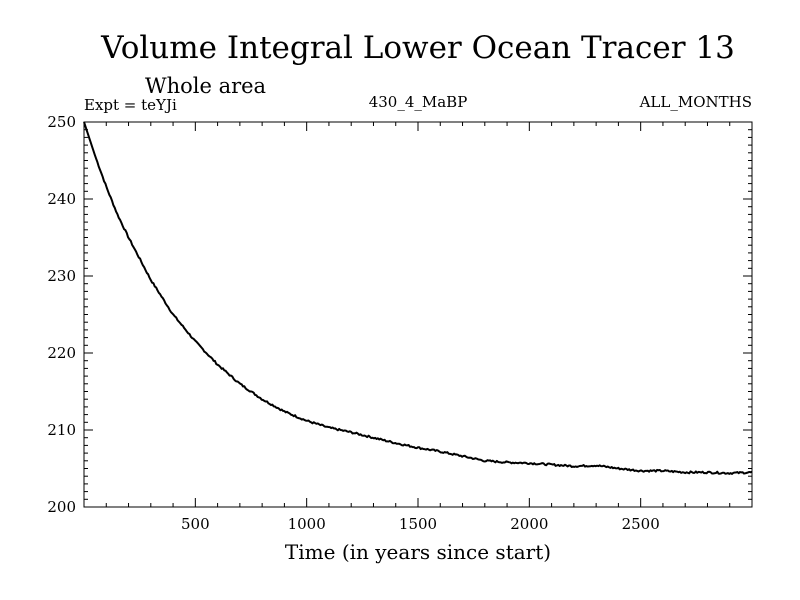 Image resolution: width=800 pixels, height=600 pixels. I want to click on chart-subtitle: Whole area, so click(205, 86).